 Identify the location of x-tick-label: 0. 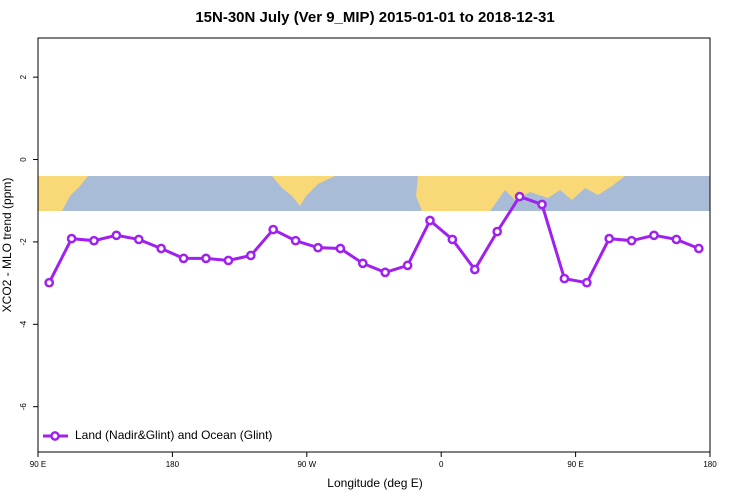
(441, 464).